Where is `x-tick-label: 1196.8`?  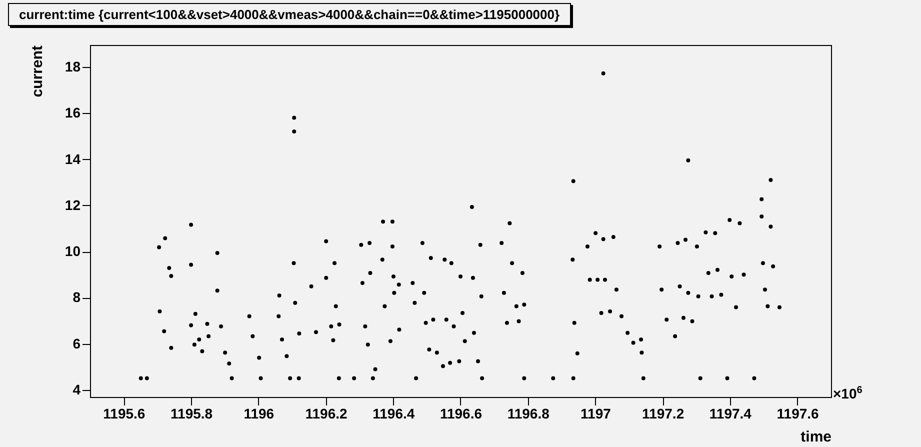
x-tick-label: 1196.8 is located at coordinates (528, 414).